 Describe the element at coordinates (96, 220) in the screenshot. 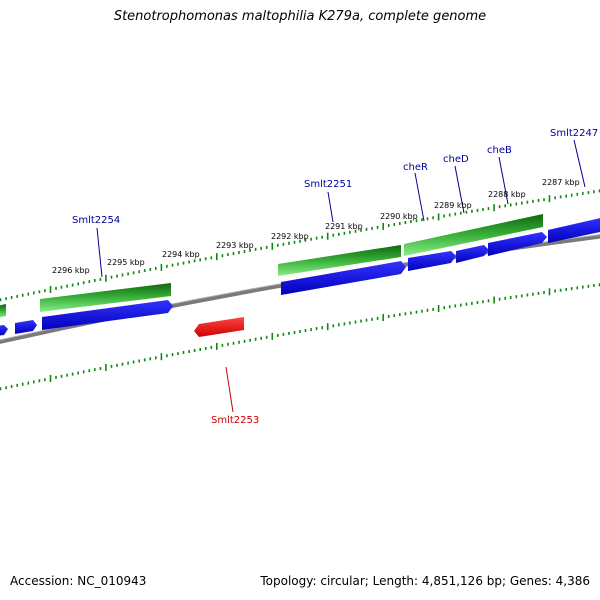

I see `gene-label-smlt2254: Smlt2254` at that location.